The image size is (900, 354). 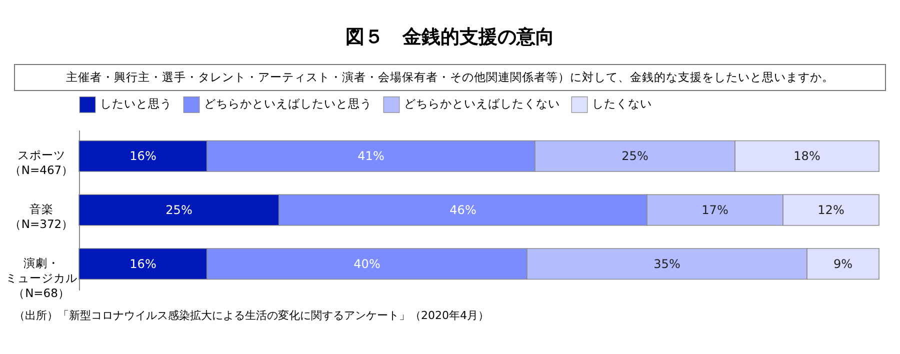 What do you see at coordinates (622, 103) in the screenshot?
I see `legend-label: したくない` at bounding box center [622, 103].